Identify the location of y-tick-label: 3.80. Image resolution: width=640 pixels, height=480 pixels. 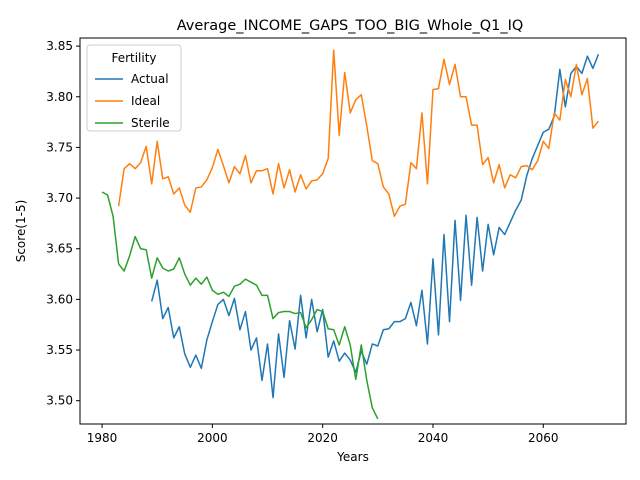
(59, 97).